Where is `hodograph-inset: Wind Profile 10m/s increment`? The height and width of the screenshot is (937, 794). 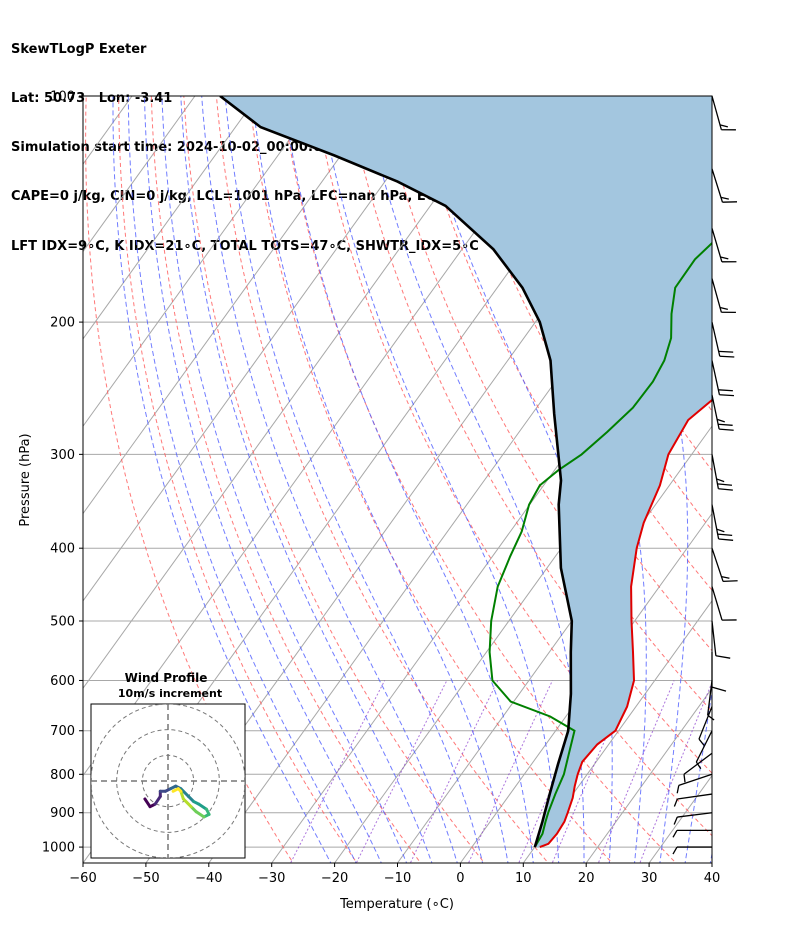
hodograph-inset: Wind Profile 10m/s increment is located at coordinates (168, 765).